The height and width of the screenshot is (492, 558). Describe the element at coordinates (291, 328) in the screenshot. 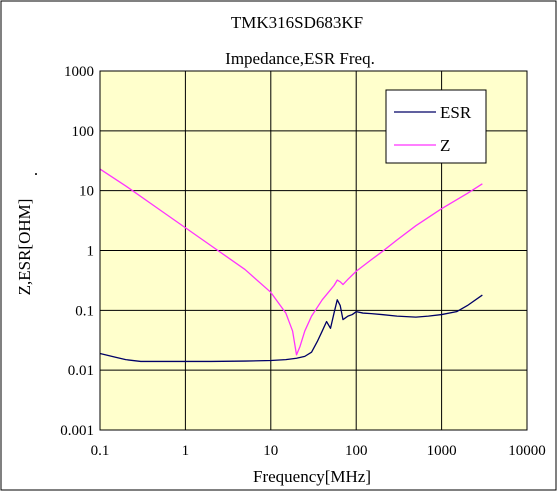

I see `series-line-esr` at that location.